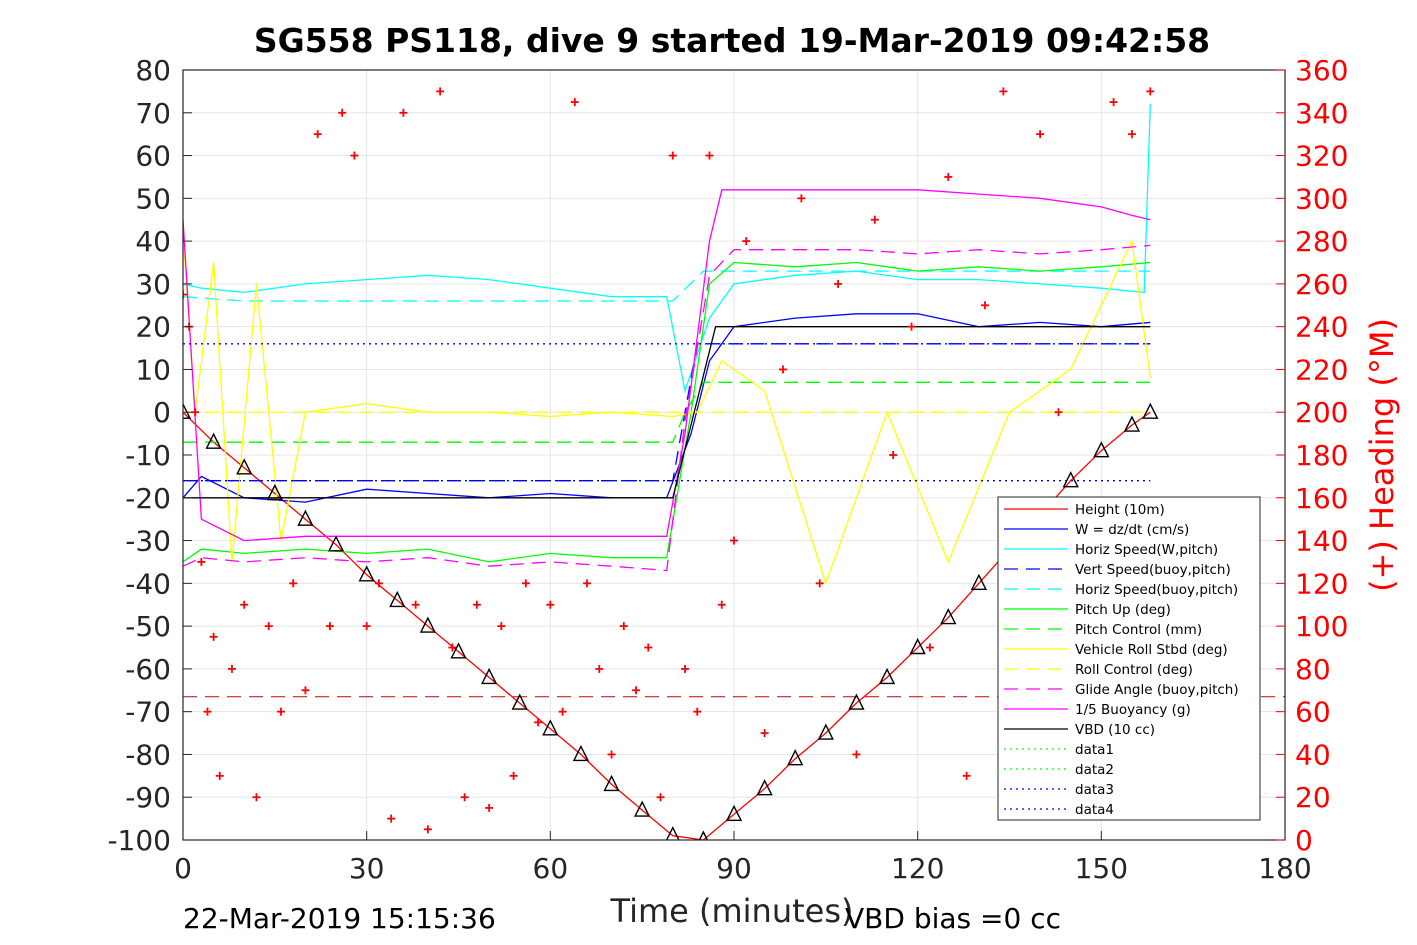 Image resolution: width=1417 pixels, height=945 pixels. I want to click on left-tick-label: 0, so click(162, 412).